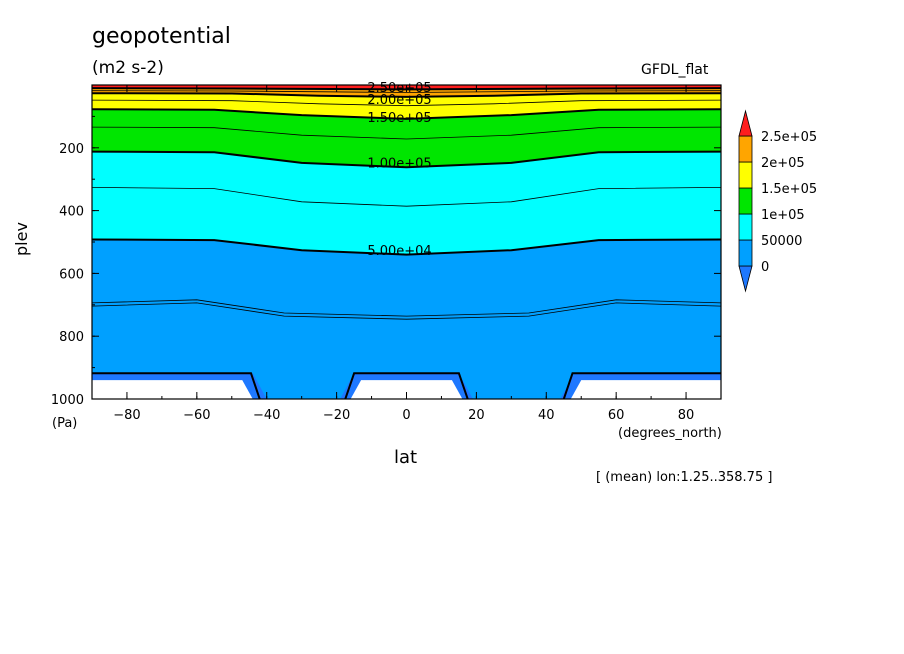 The image size is (904, 654). I want to click on surface-outline-east, so click(641, 385).